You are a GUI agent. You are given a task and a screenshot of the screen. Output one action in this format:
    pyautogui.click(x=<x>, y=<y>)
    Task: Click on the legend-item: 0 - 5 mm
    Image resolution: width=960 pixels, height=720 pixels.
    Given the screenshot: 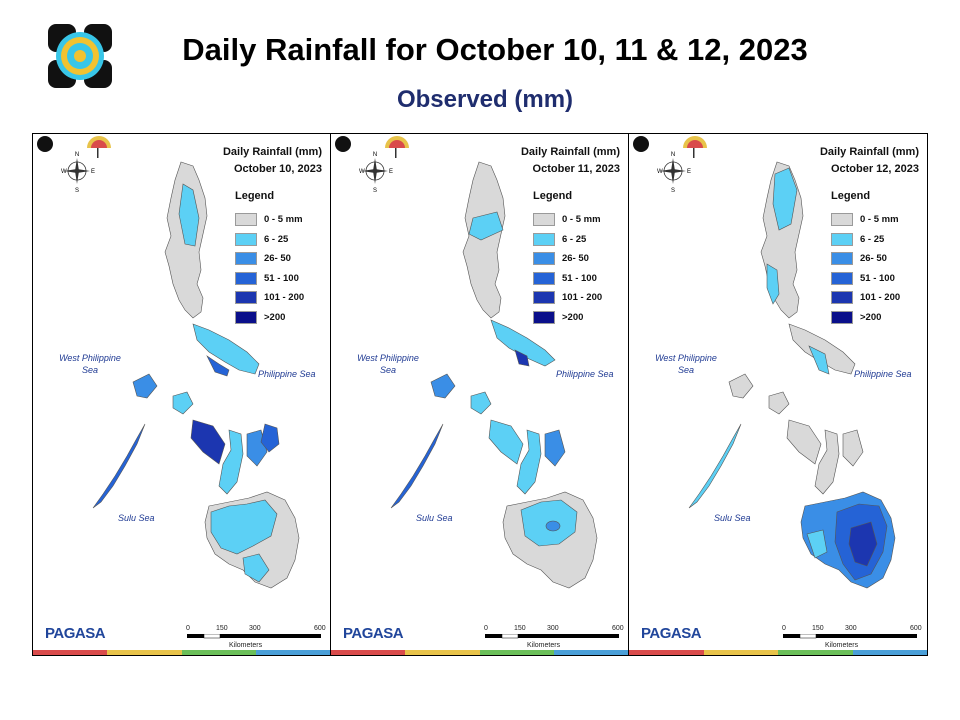 What is the action you would take?
    pyautogui.click(x=567, y=220)
    